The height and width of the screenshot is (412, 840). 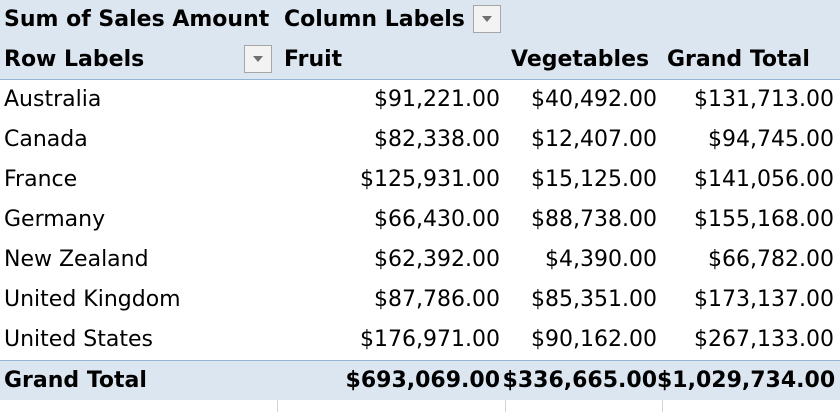 What do you see at coordinates (76, 259) in the screenshot?
I see `row-label: New Zealand` at bounding box center [76, 259].